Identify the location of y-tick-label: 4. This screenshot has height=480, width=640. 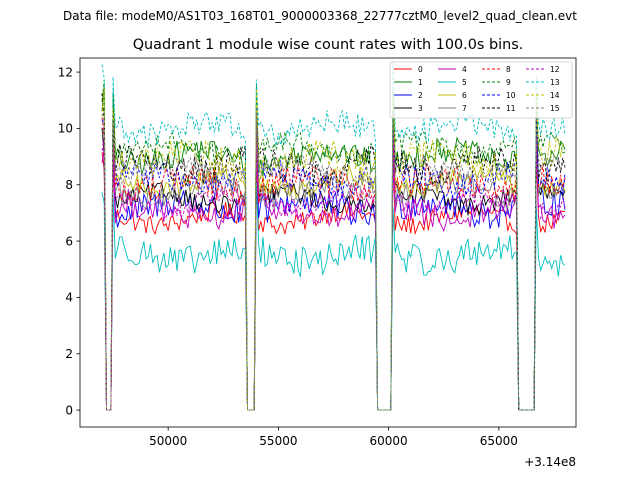
(69, 298).